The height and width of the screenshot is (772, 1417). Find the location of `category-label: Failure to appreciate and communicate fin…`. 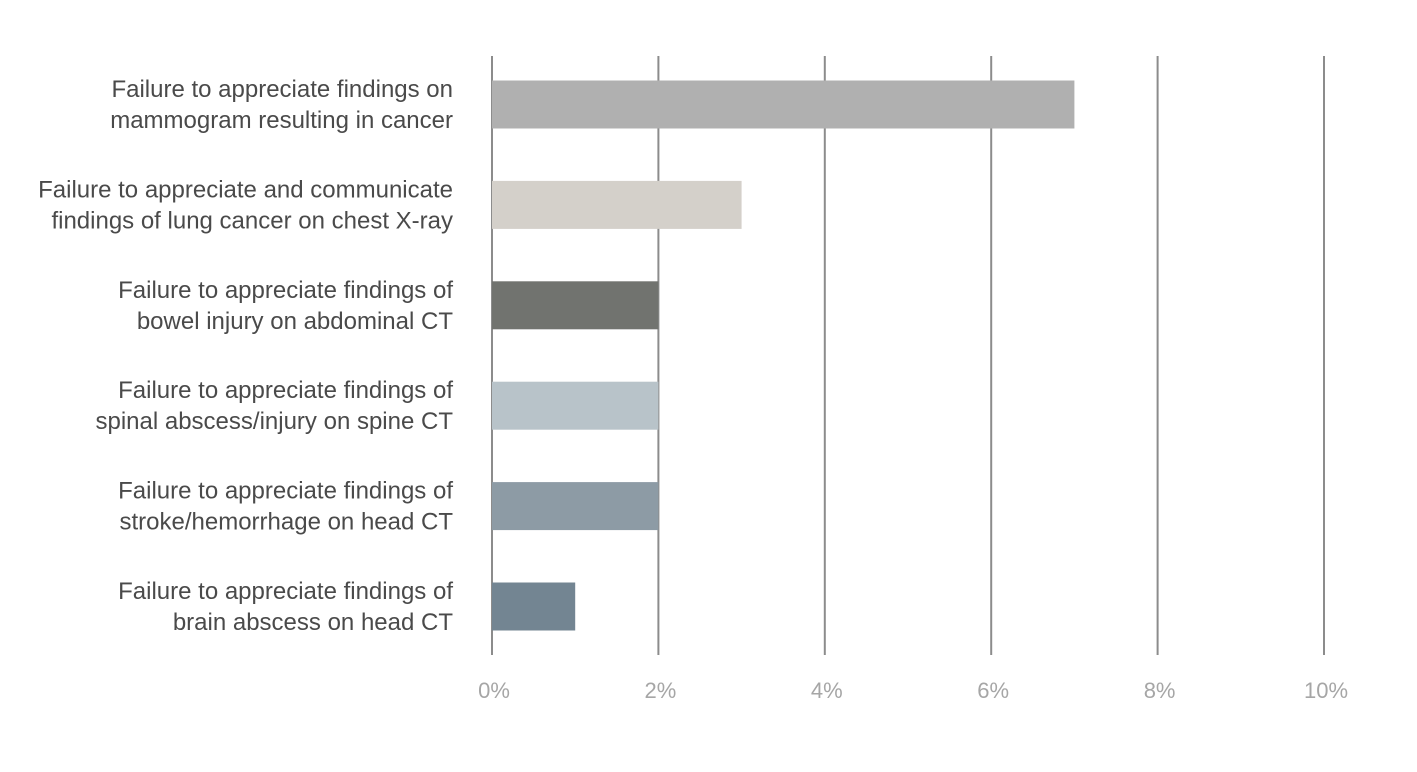

category-label: Failure to appreciate and communicate fin… is located at coordinates (245, 205).